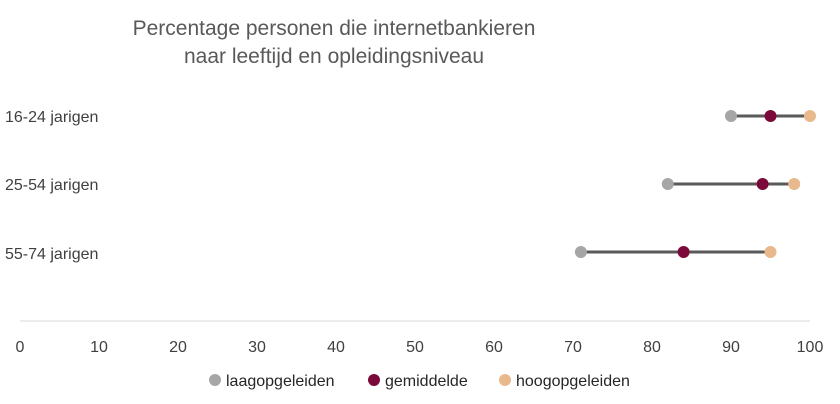 This screenshot has height=404, width=840. Describe the element at coordinates (374, 380) in the screenshot. I see `legend-marker-gemiddelde` at that location.